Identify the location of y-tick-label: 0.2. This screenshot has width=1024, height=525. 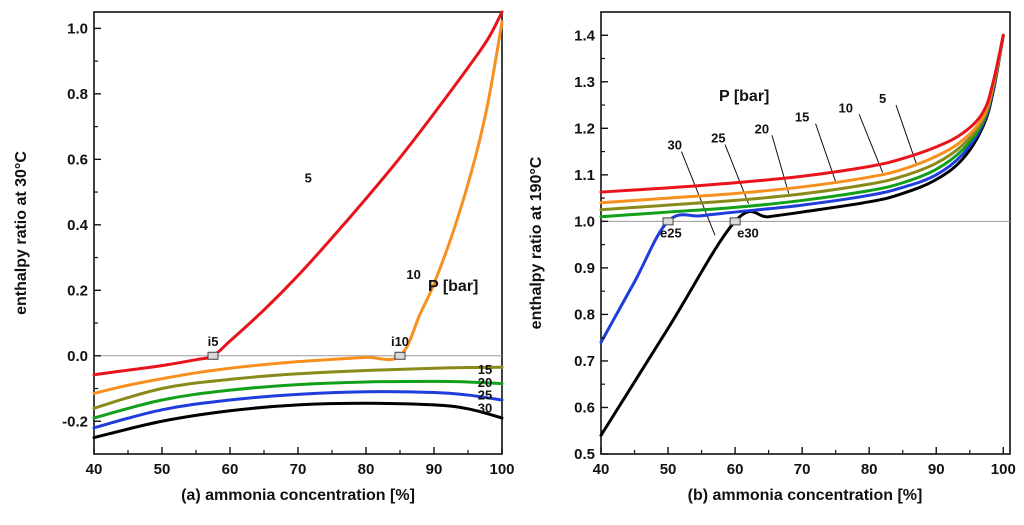
(77, 290).